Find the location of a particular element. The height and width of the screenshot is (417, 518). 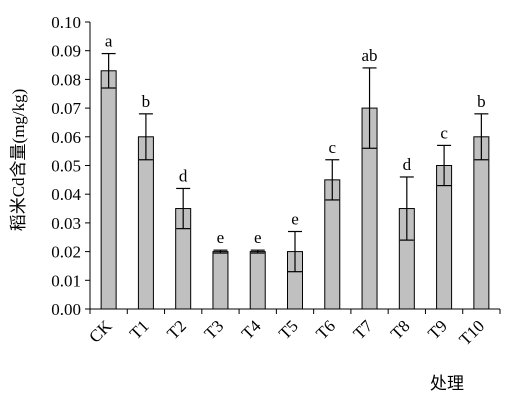

y-tick-label: 0.10 is located at coordinates (66, 22).